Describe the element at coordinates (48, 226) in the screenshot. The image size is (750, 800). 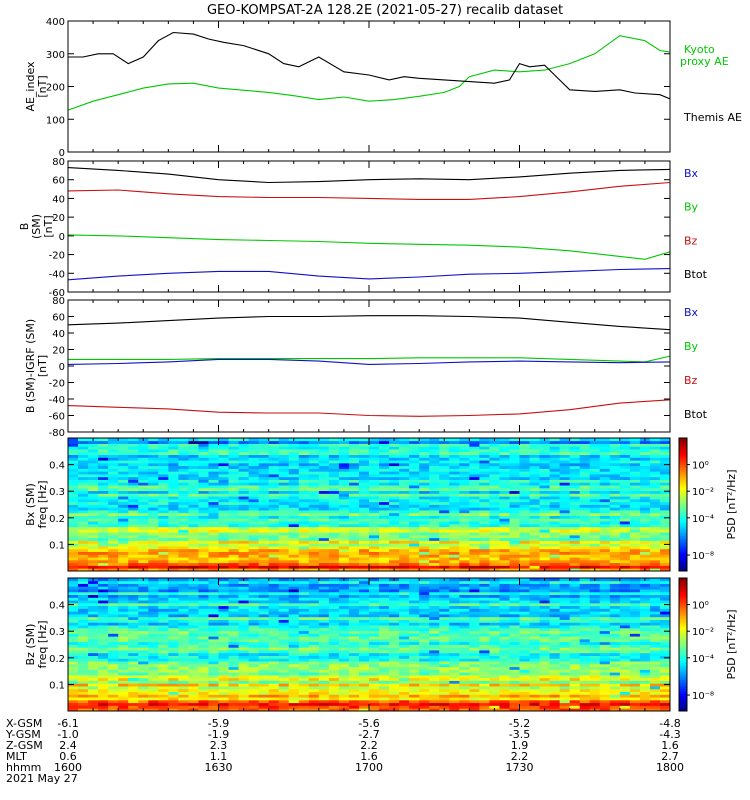
I see `y-axis-label-part: [nT]` at that location.